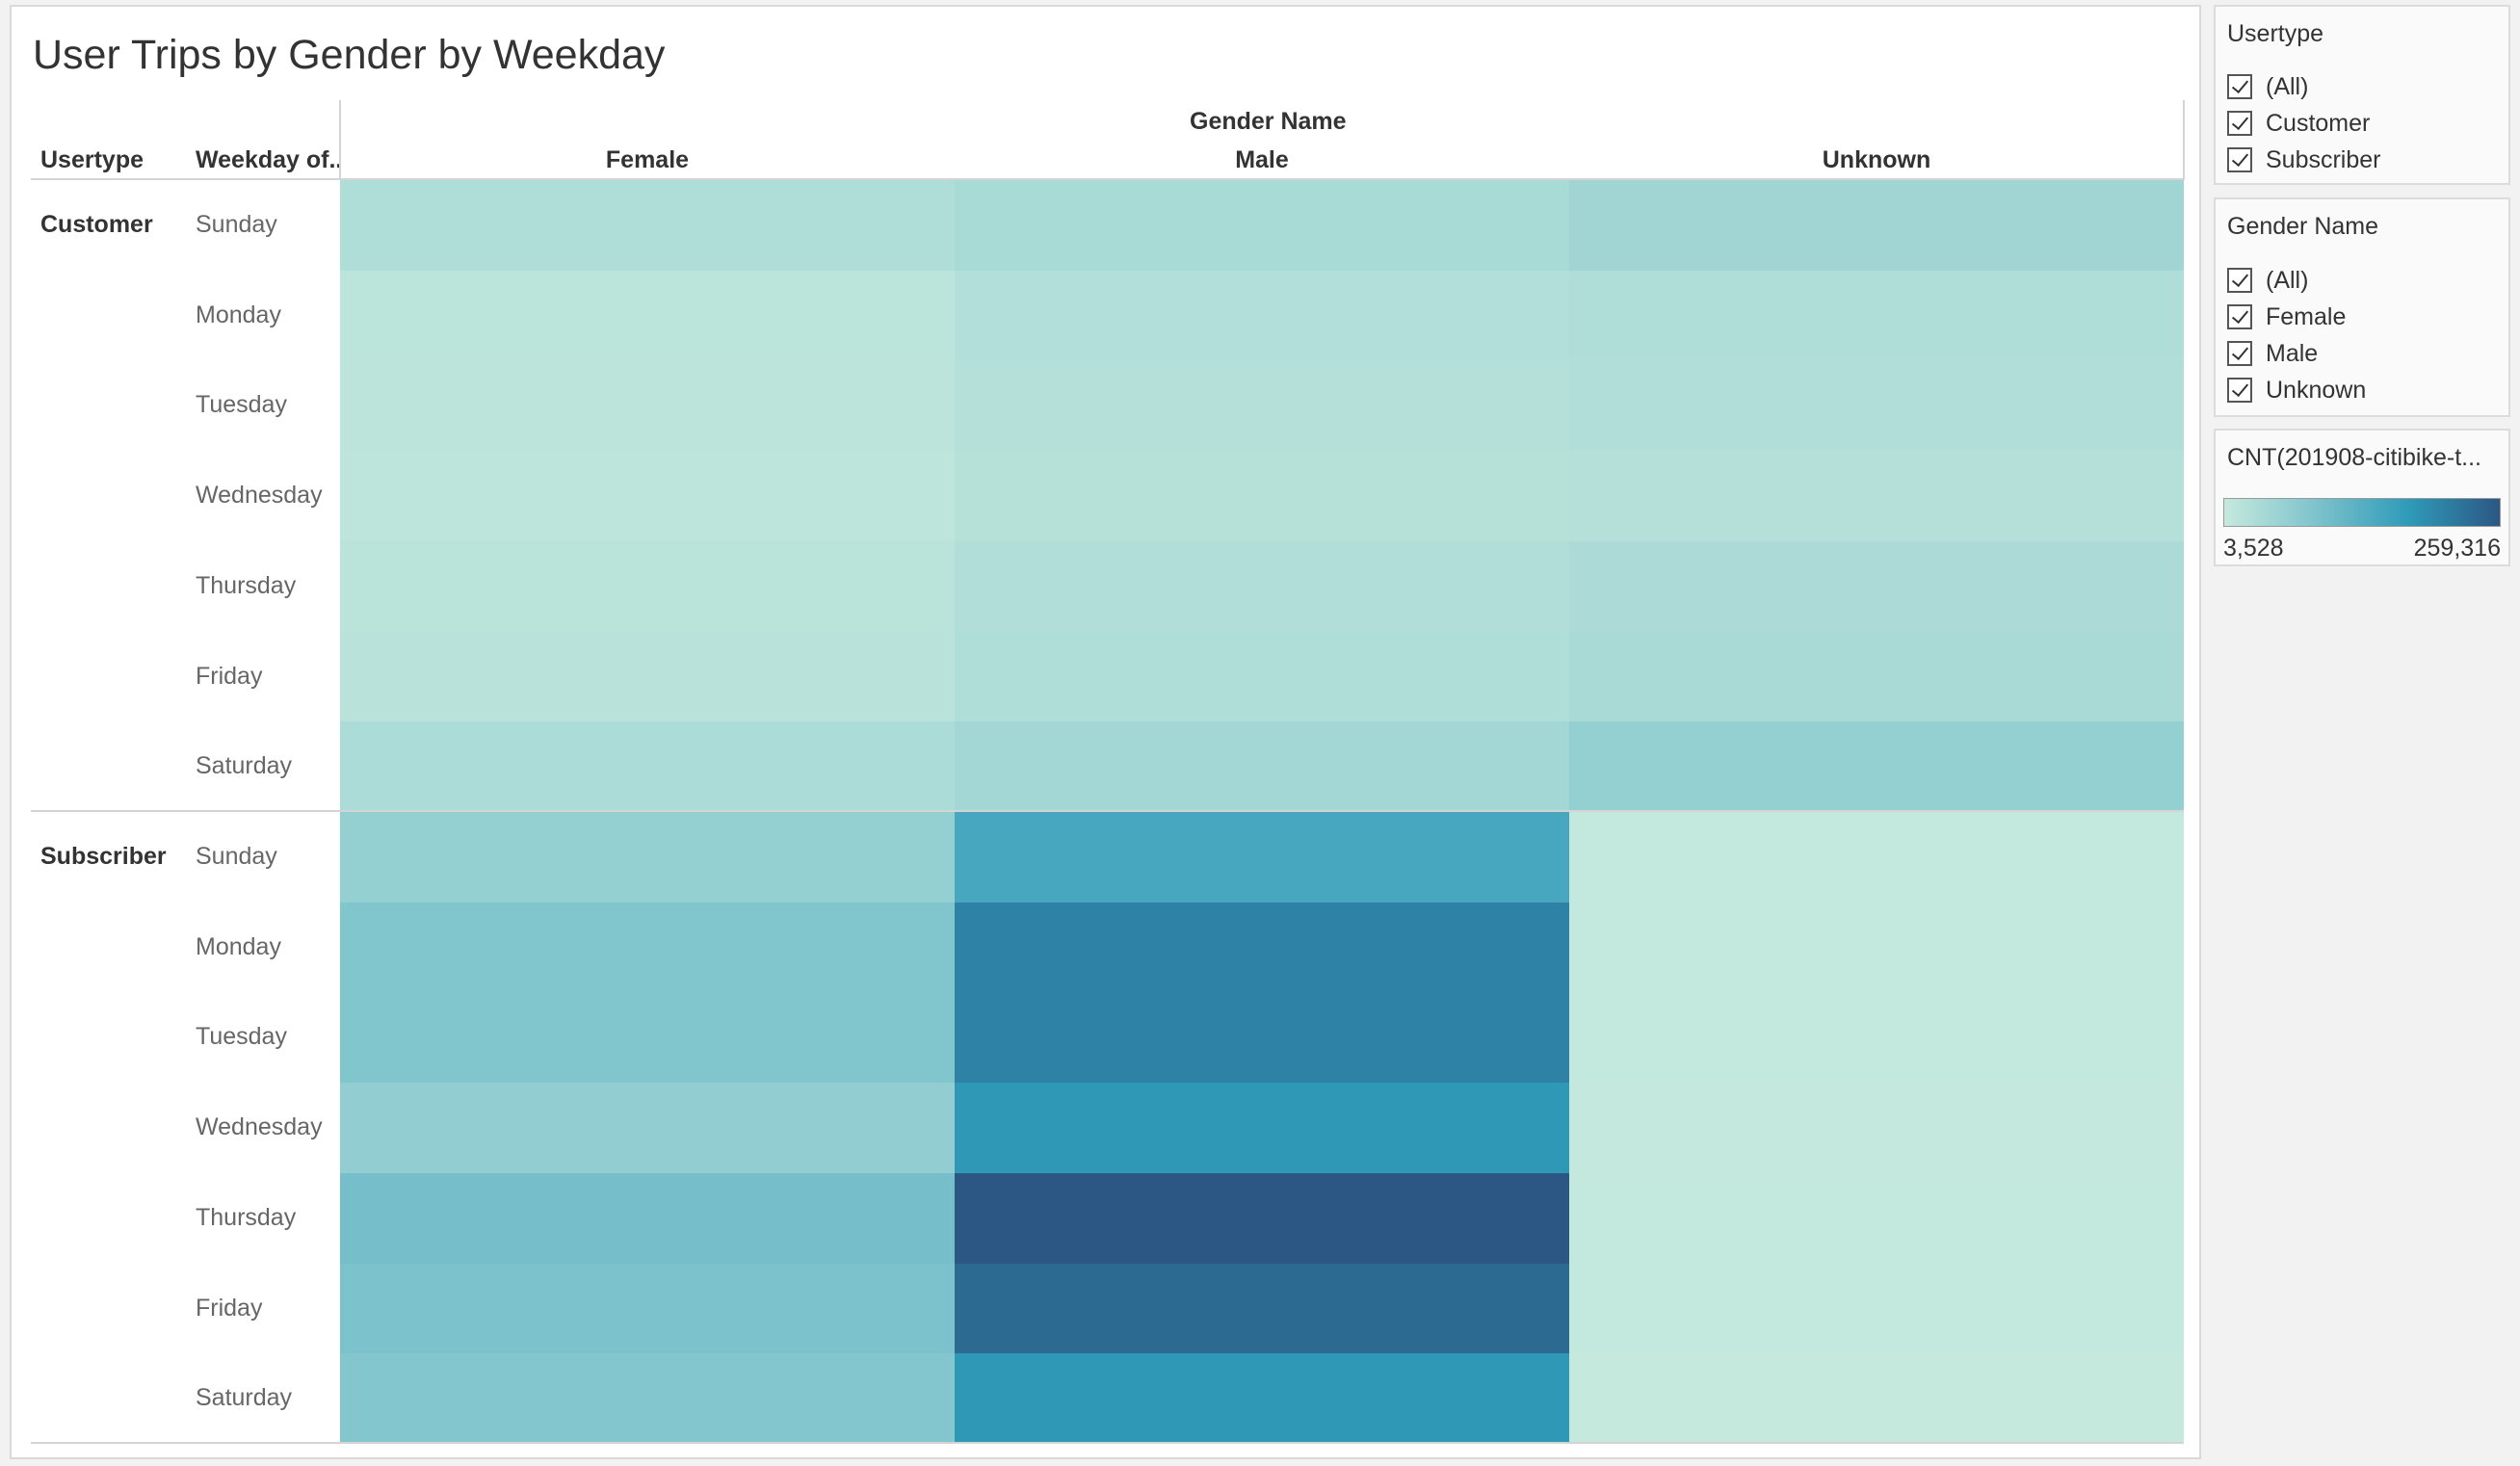 The width and height of the screenshot is (2520, 1466). Describe the element at coordinates (92, 159) in the screenshot. I see `usertype-header: Usertype` at that location.